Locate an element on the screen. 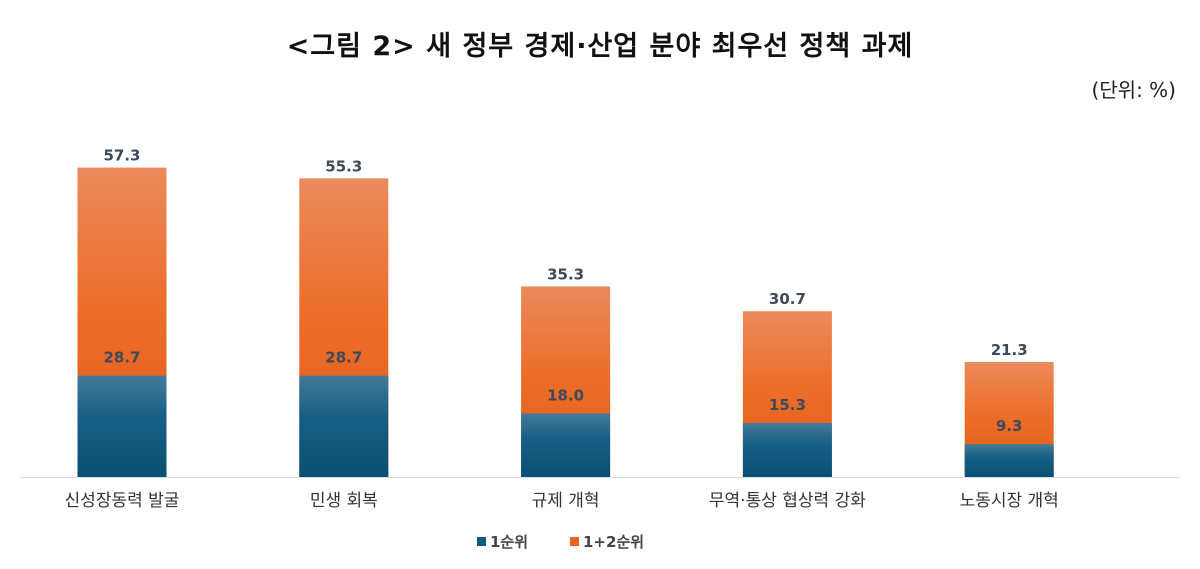 This screenshot has height=569, width=1200. chart-title: <그림 2> 새 정부 경제·산업 분야 최우선 정책 과제 is located at coordinates (600, 46).